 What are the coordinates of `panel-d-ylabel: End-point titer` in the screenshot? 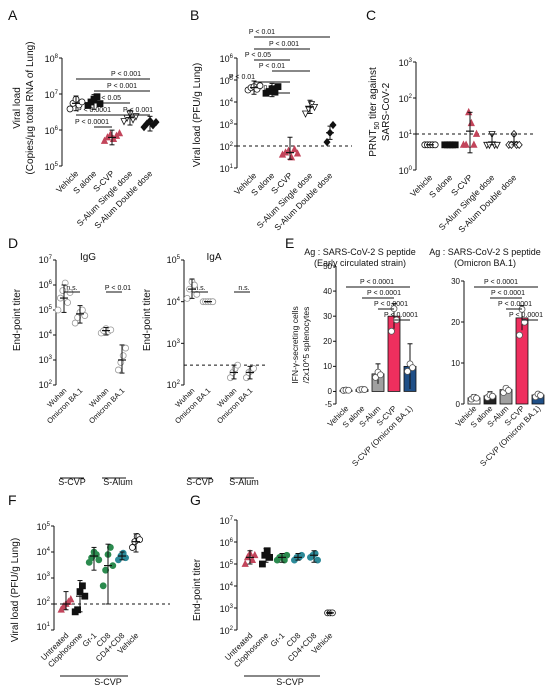 It's located at (17, 319).